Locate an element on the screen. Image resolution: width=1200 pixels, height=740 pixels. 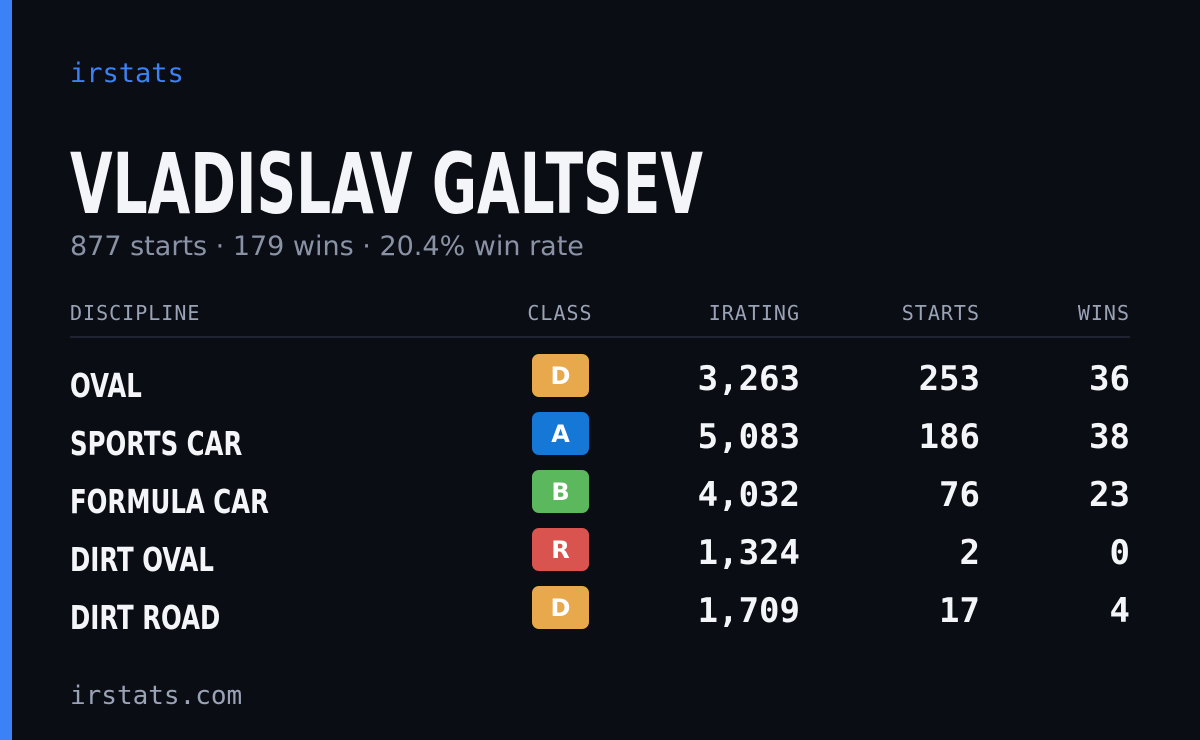
cell-starts: 76 is located at coordinates (959, 495).